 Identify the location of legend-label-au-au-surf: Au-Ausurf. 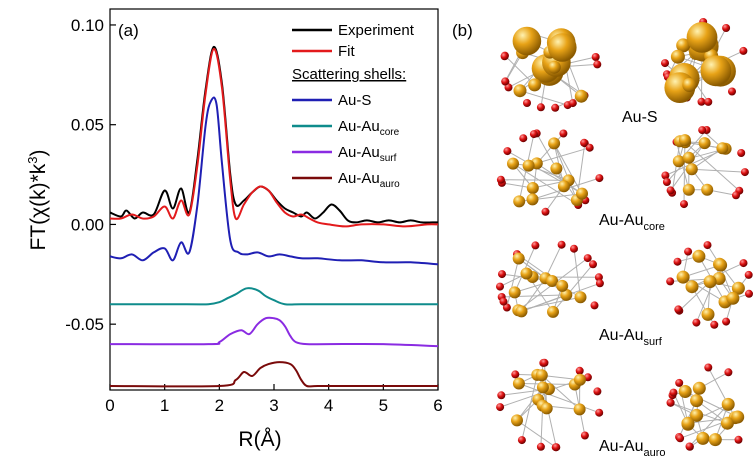
(367, 154).